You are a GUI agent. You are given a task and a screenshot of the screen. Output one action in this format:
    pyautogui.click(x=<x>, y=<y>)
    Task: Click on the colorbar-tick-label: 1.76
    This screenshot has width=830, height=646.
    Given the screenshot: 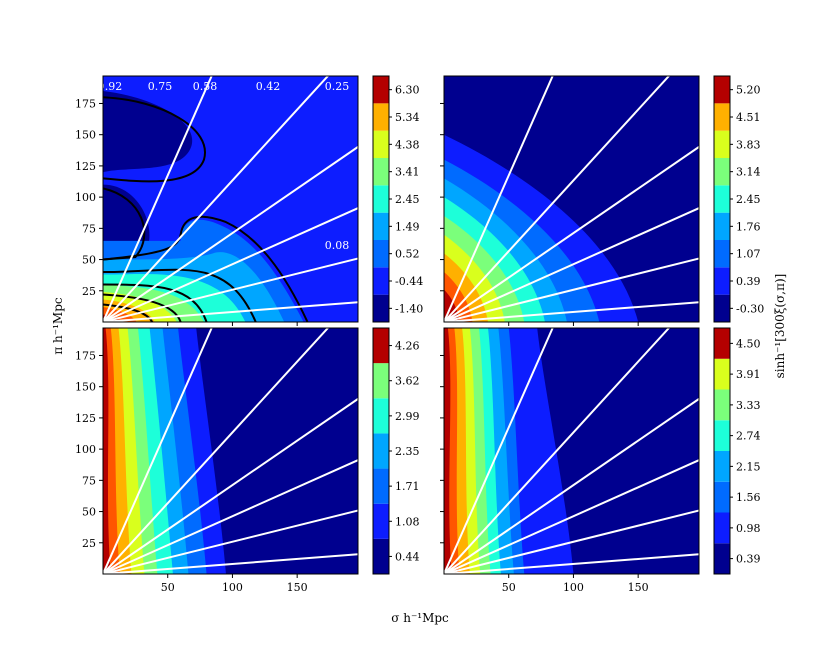 What is the action you would take?
    pyautogui.click(x=748, y=226)
    